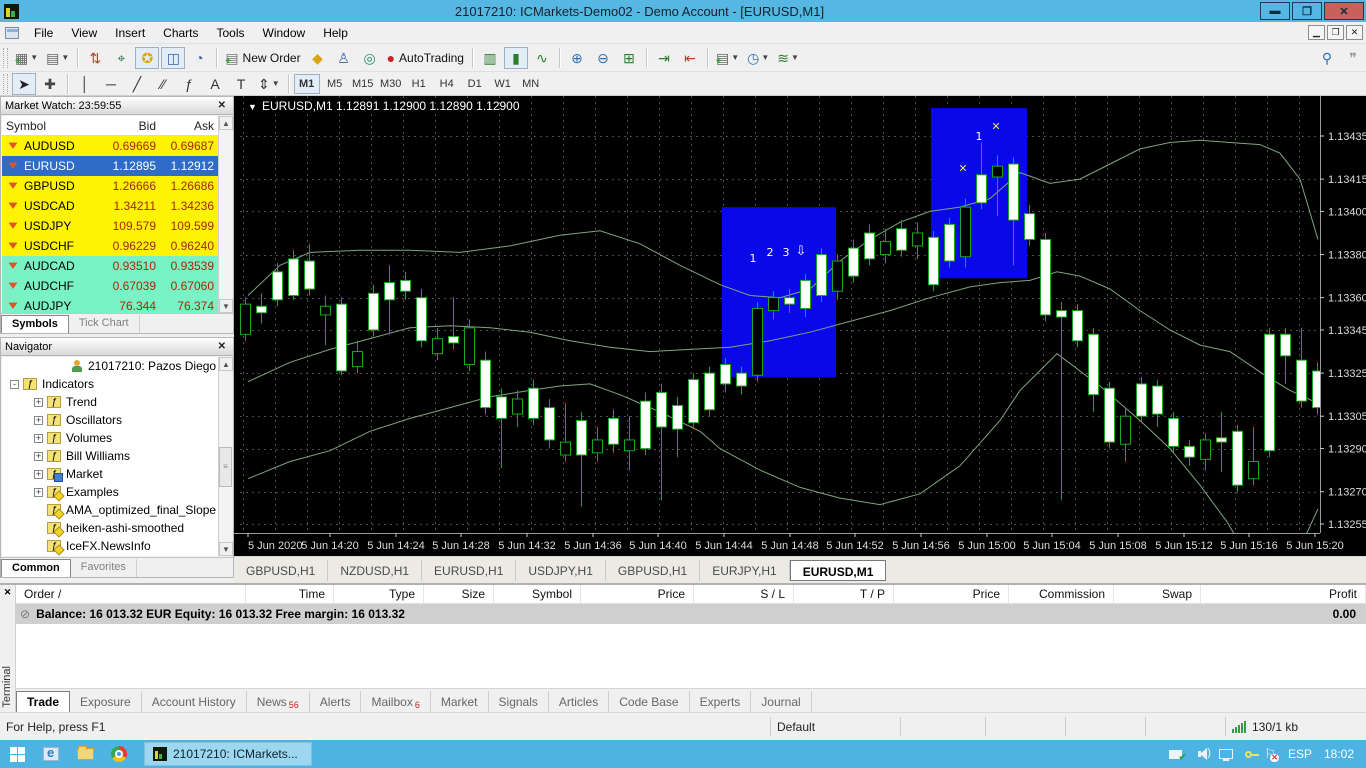 The width and height of the screenshot is (1366, 768). What do you see at coordinates (104, 568) in the screenshot?
I see `tab-favorites: Favorites` at bounding box center [104, 568].